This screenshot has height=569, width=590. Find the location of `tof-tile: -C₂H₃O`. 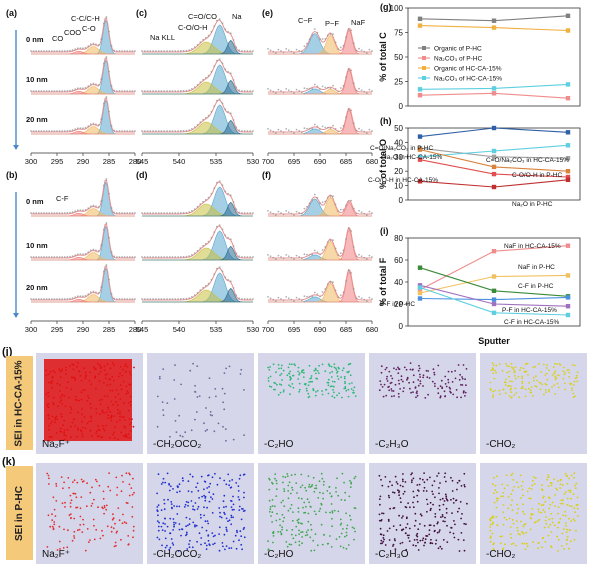

tof-tile: -C₂H₃O is located at coordinates (422, 403).